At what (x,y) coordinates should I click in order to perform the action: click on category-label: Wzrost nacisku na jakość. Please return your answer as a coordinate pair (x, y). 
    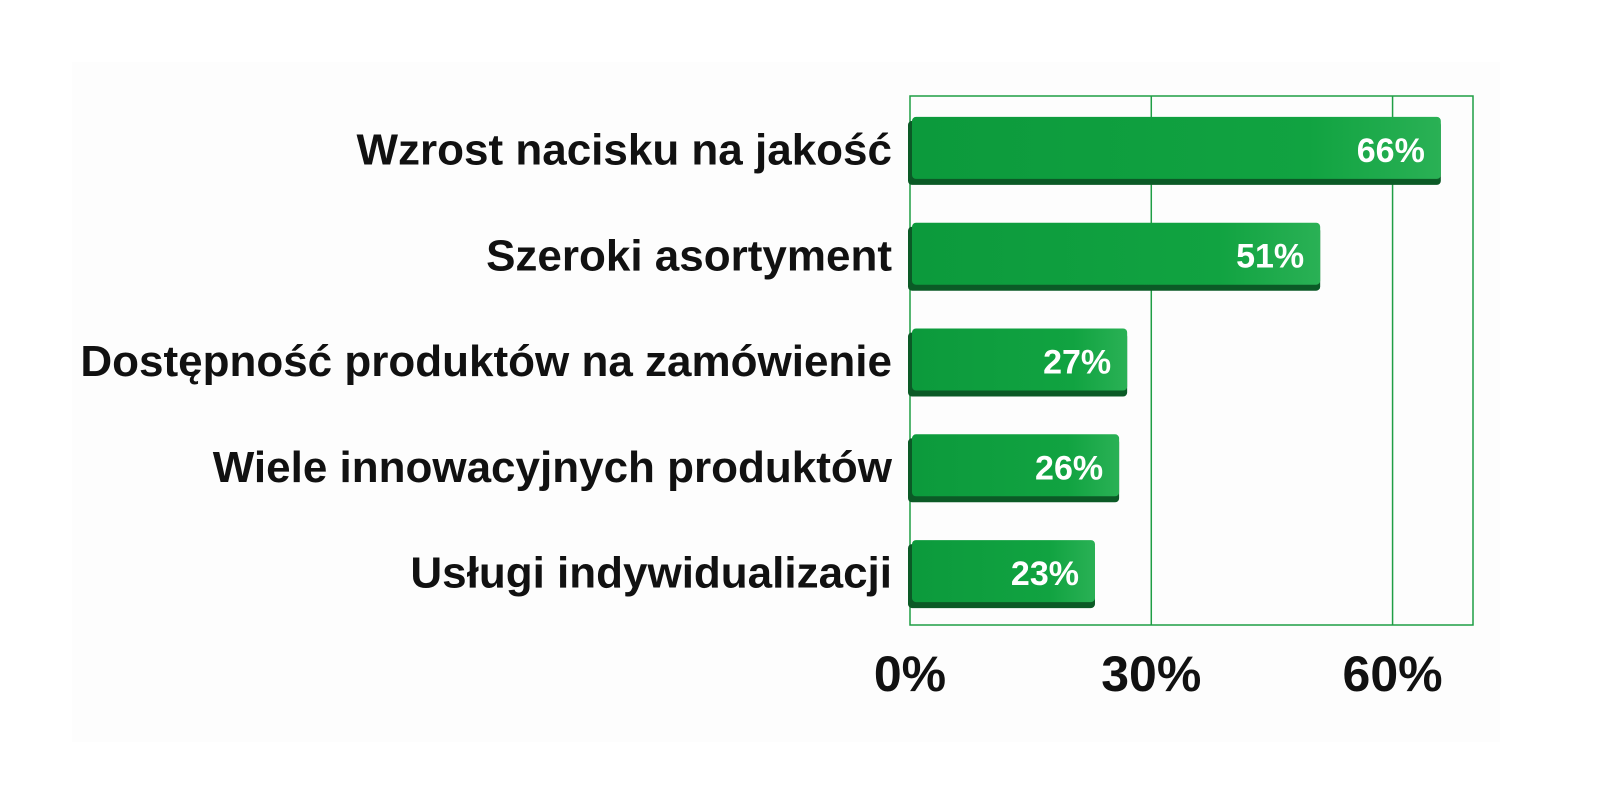
    Looking at the image, I should click on (624, 150).